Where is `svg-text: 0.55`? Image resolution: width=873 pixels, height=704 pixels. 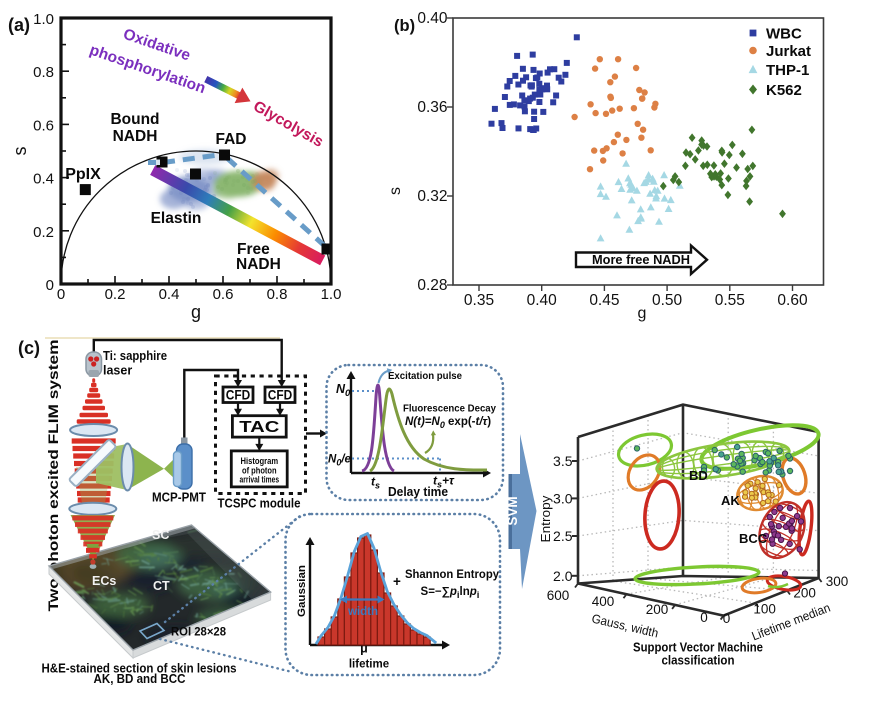
svg-text: 0.55 is located at coordinates (730, 300).